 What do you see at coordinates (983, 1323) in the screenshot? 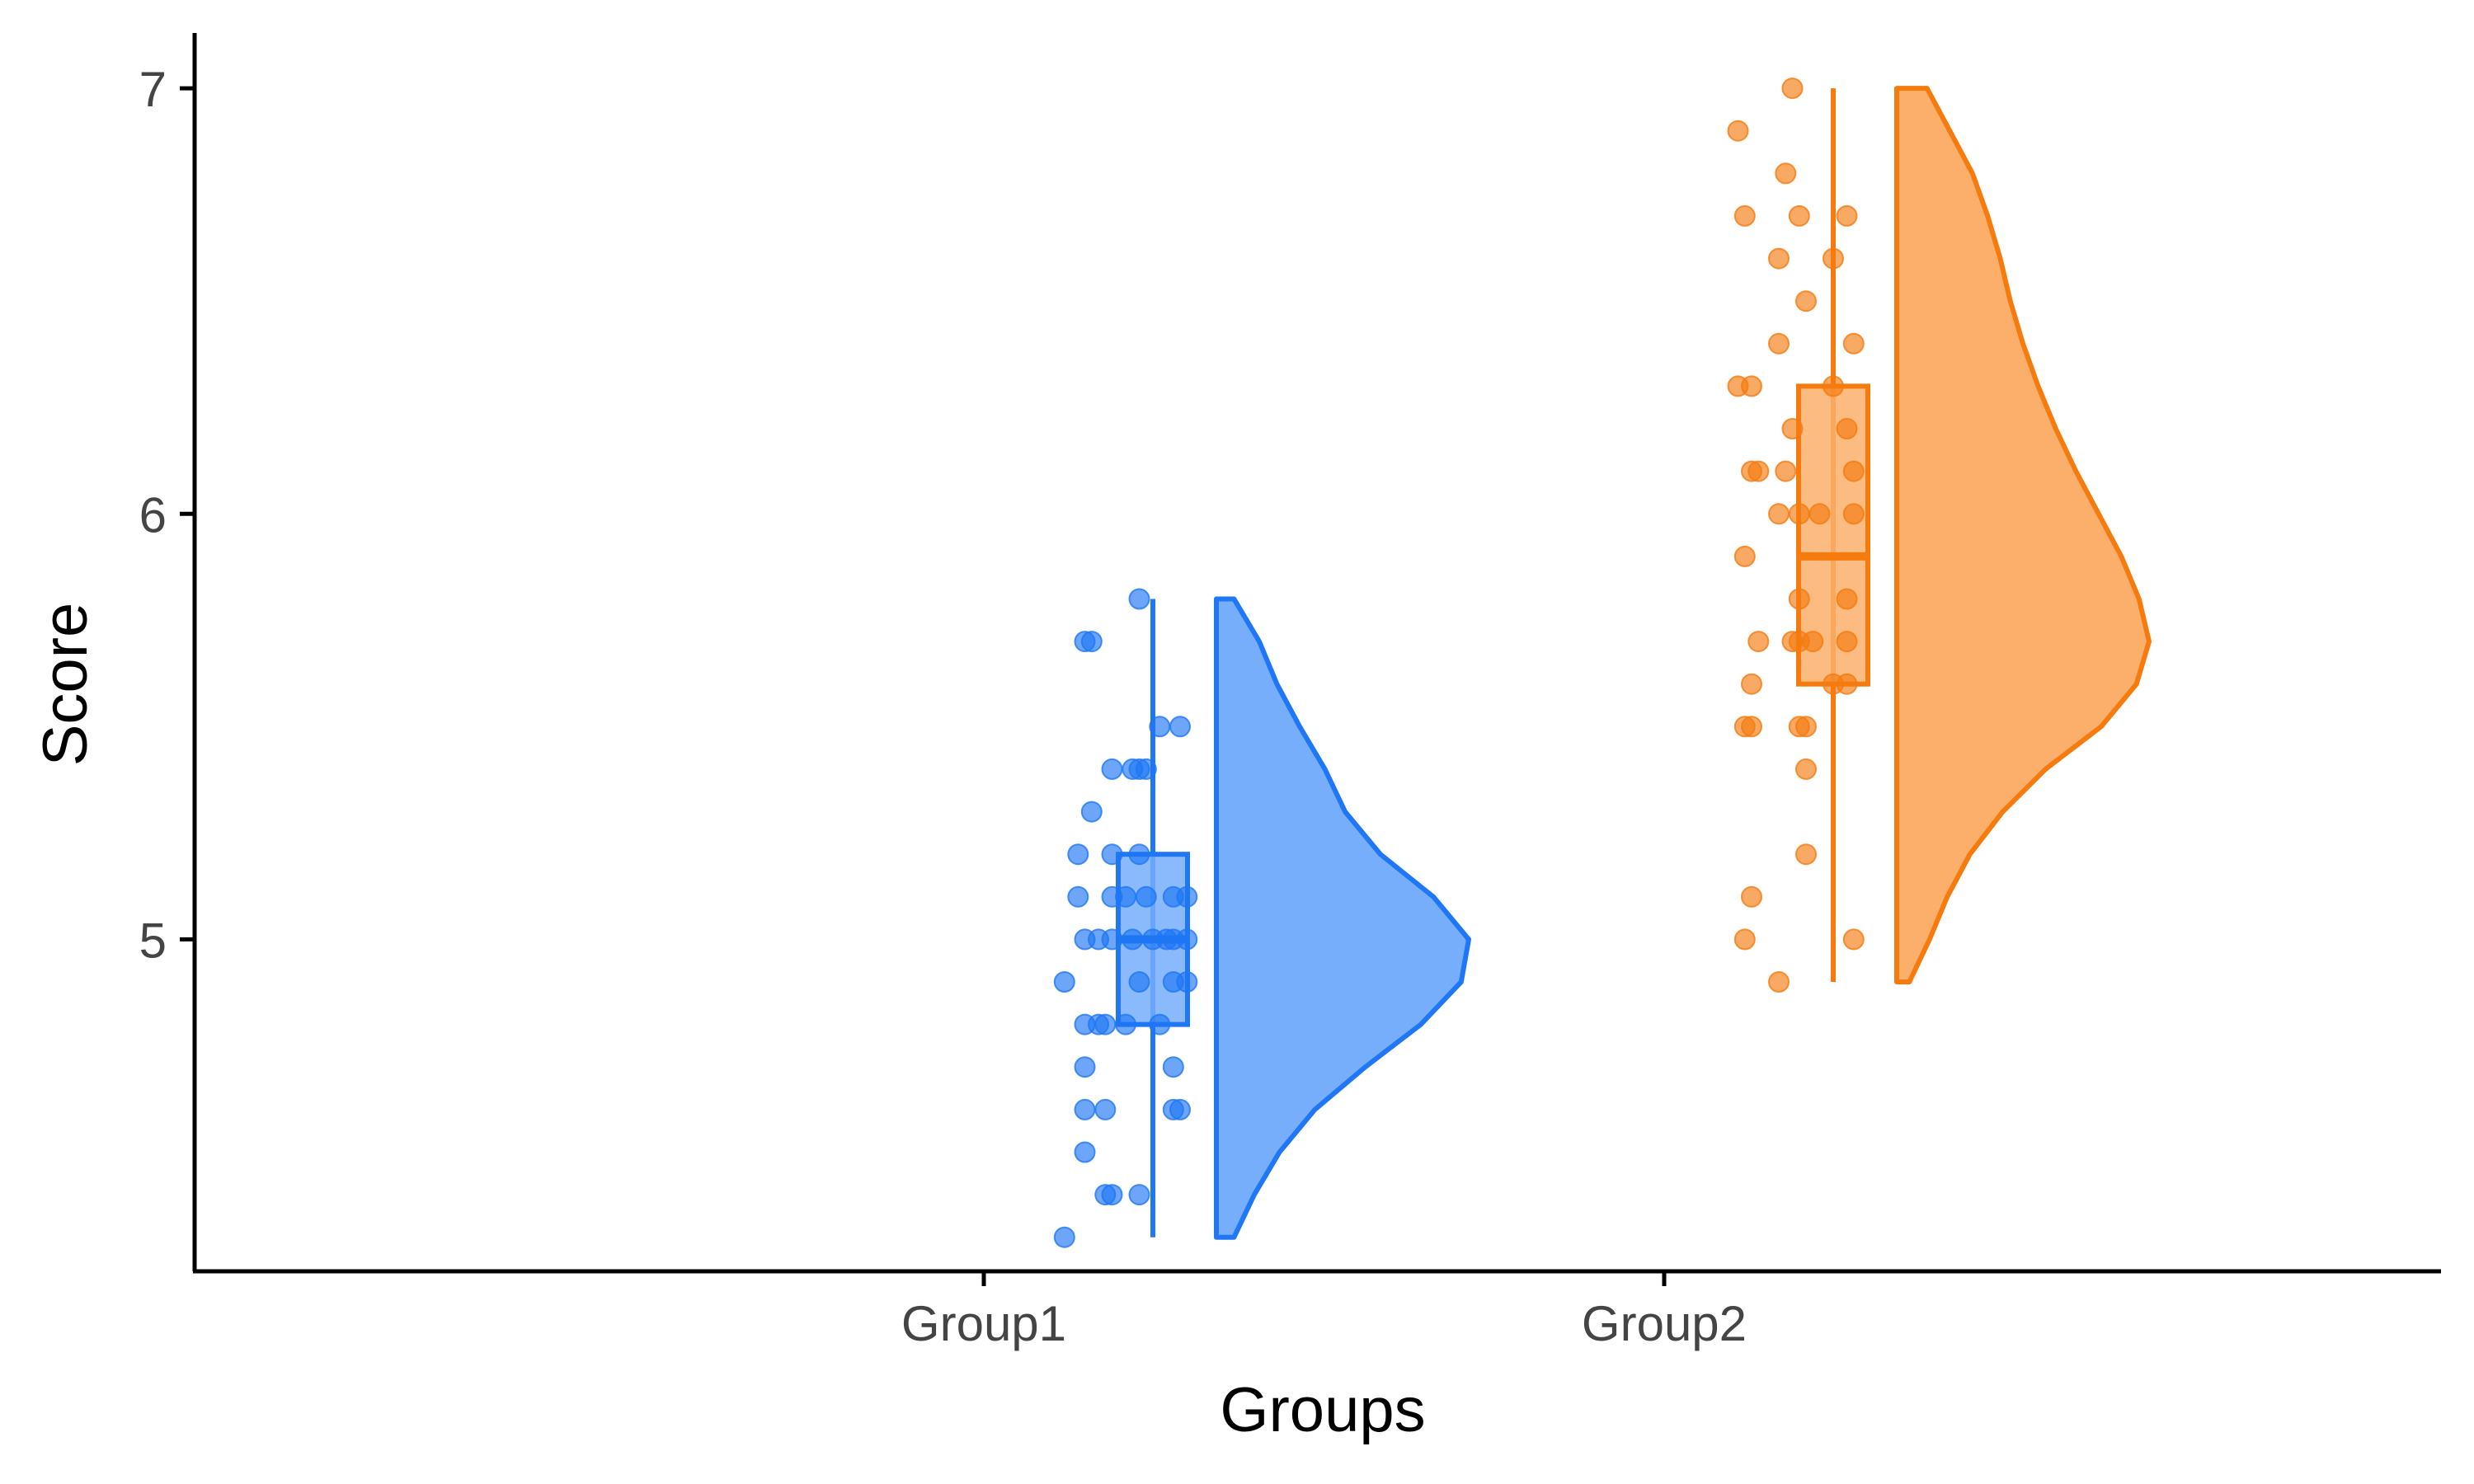
I see `x-tick-label: Group1` at bounding box center [983, 1323].